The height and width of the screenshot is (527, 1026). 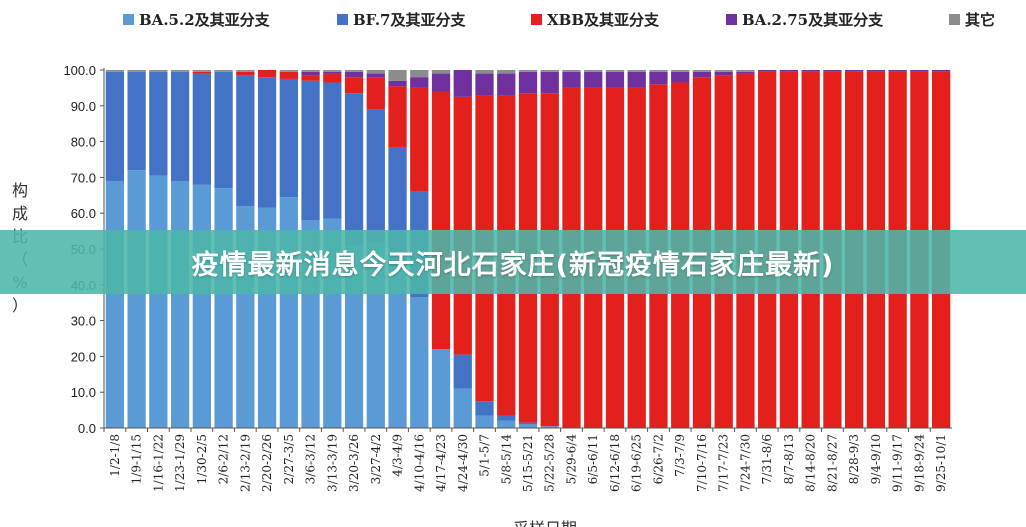 What do you see at coordinates (615, 463) in the screenshot?
I see `x-tick-label: 6/12-6/18` at bounding box center [615, 463].